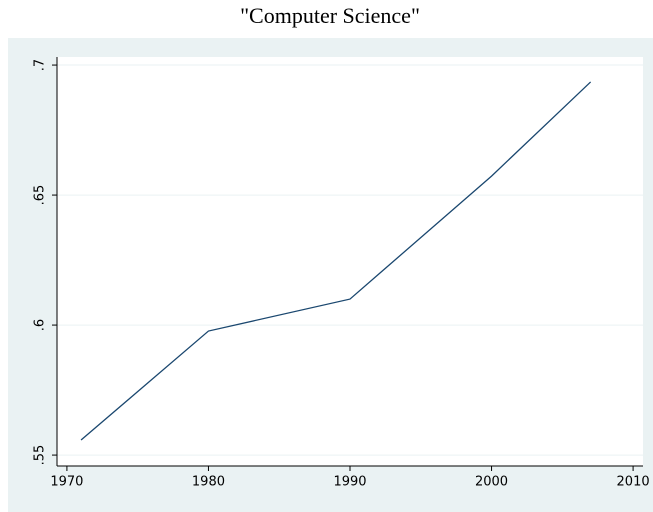  I want to click on x-tick-label: 2010, so click(633, 482).